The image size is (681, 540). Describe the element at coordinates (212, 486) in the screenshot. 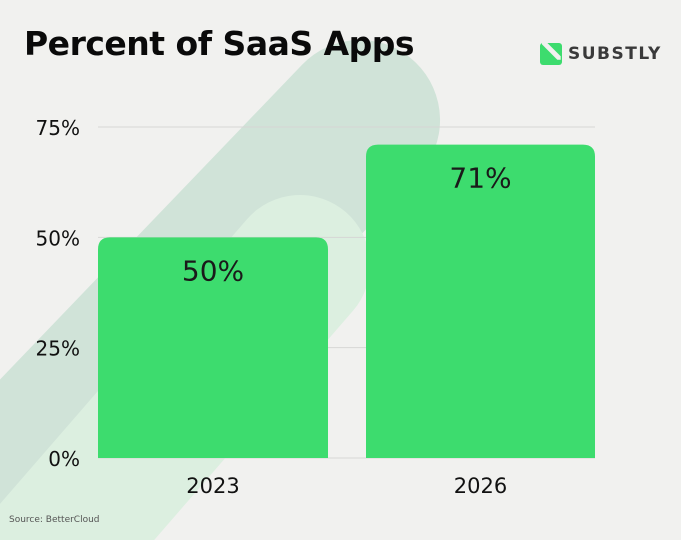

I see `x-tick-label: 2023` at that location.